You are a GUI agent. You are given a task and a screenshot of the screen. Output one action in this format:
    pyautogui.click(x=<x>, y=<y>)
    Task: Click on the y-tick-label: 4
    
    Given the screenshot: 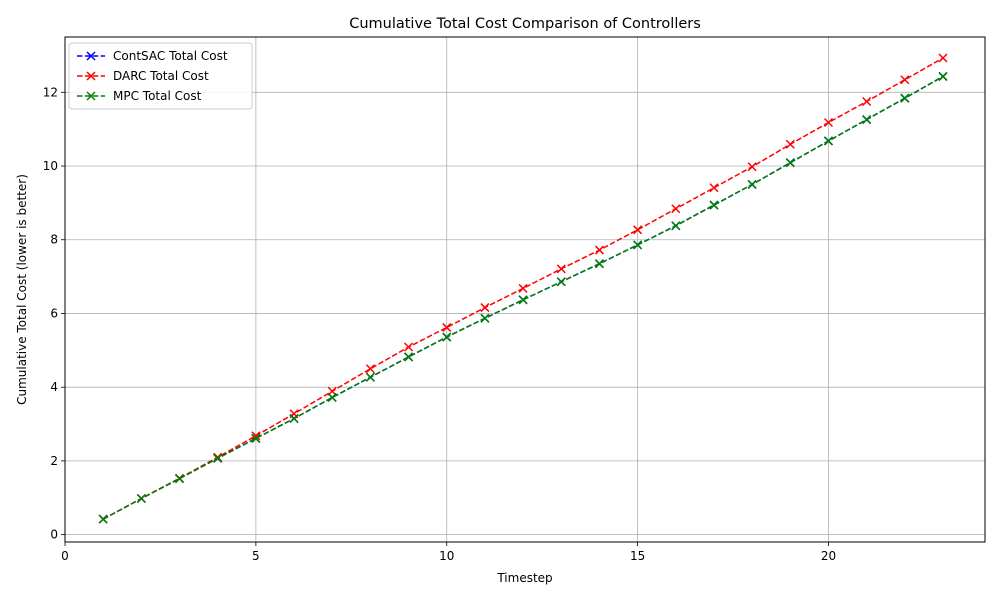 What is the action you would take?
    pyautogui.click(x=54, y=387)
    